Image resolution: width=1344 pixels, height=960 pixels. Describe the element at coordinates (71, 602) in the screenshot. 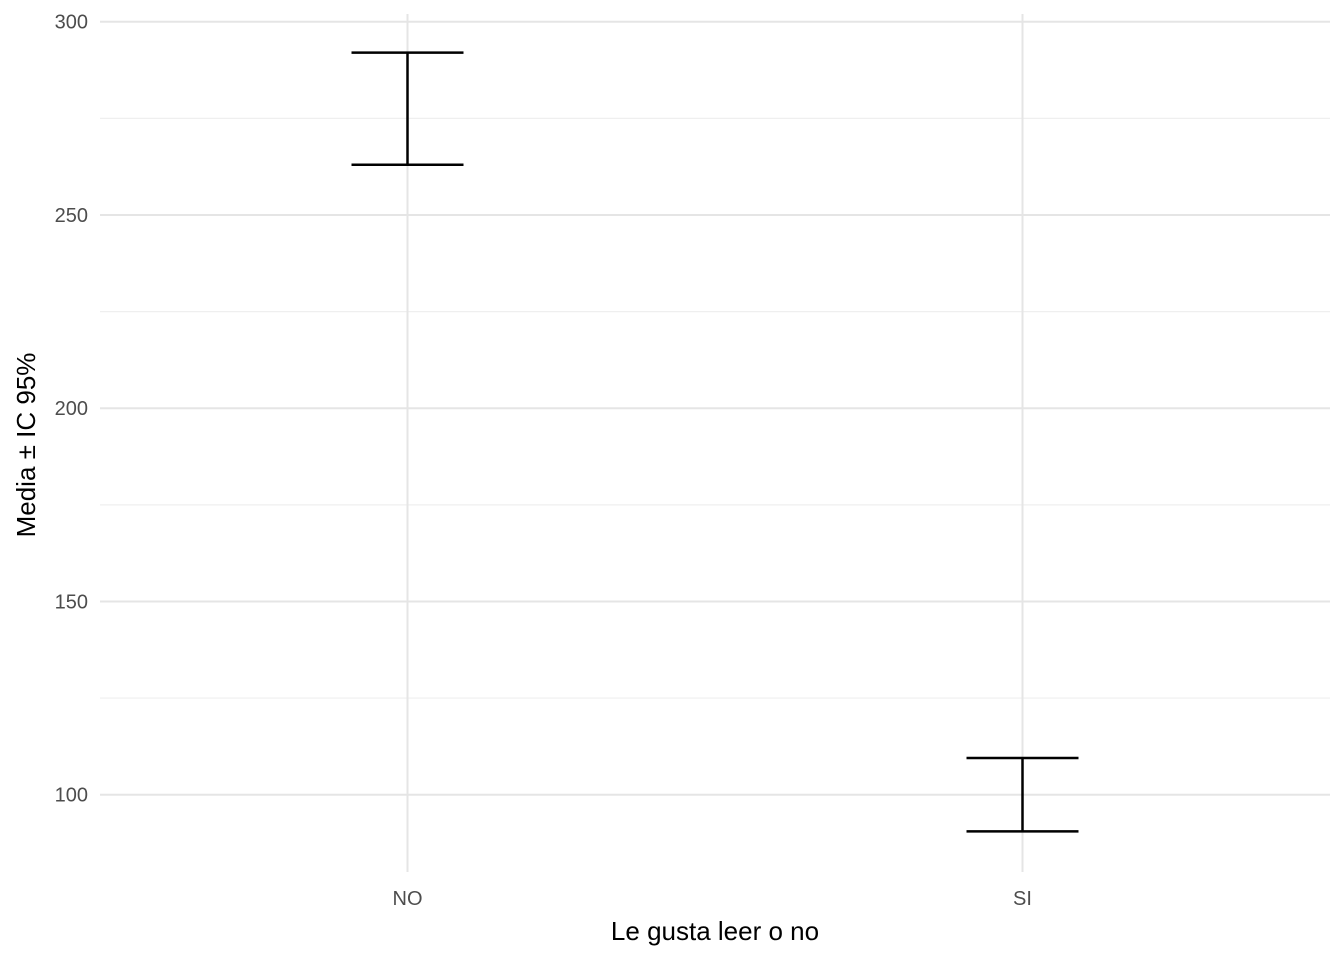

I see `y-tick-label: 150` at that location.